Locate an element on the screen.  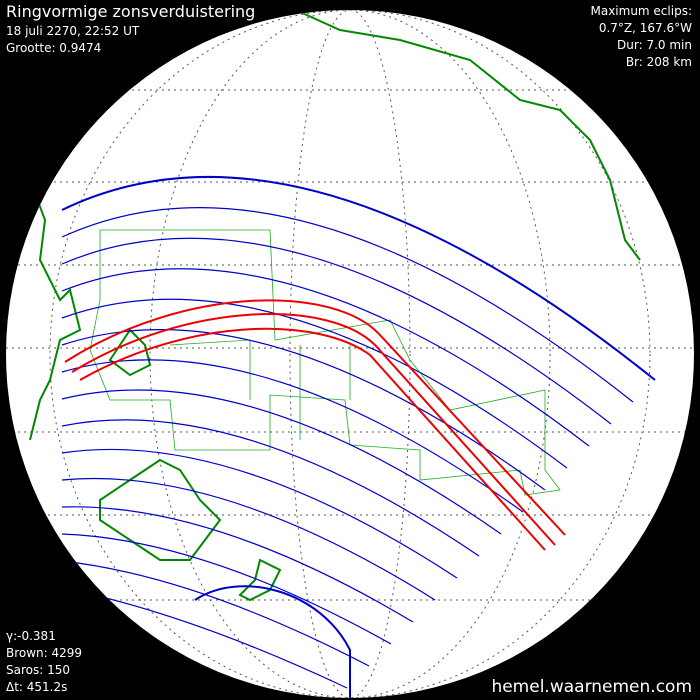
gamma: γ:-0.381 is located at coordinates (31, 636).